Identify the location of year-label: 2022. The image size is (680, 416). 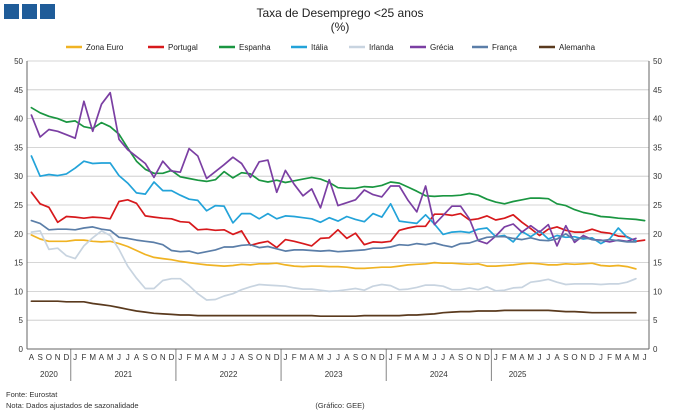
(229, 374).